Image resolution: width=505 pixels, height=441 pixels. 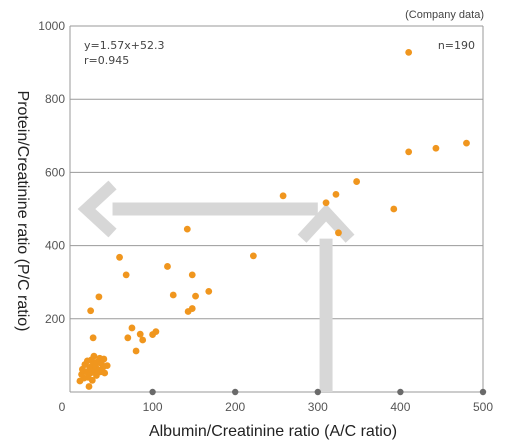 I want to click on arrow-up, so click(x=326, y=297).